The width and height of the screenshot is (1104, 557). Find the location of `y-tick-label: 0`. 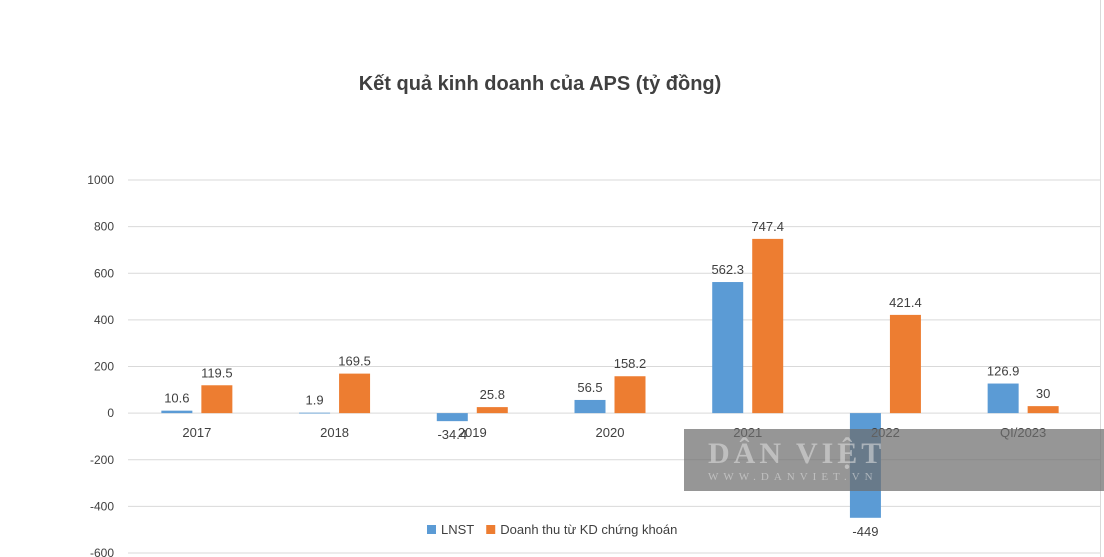

y-tick-label: 0 is located at coordinates (110, 413).